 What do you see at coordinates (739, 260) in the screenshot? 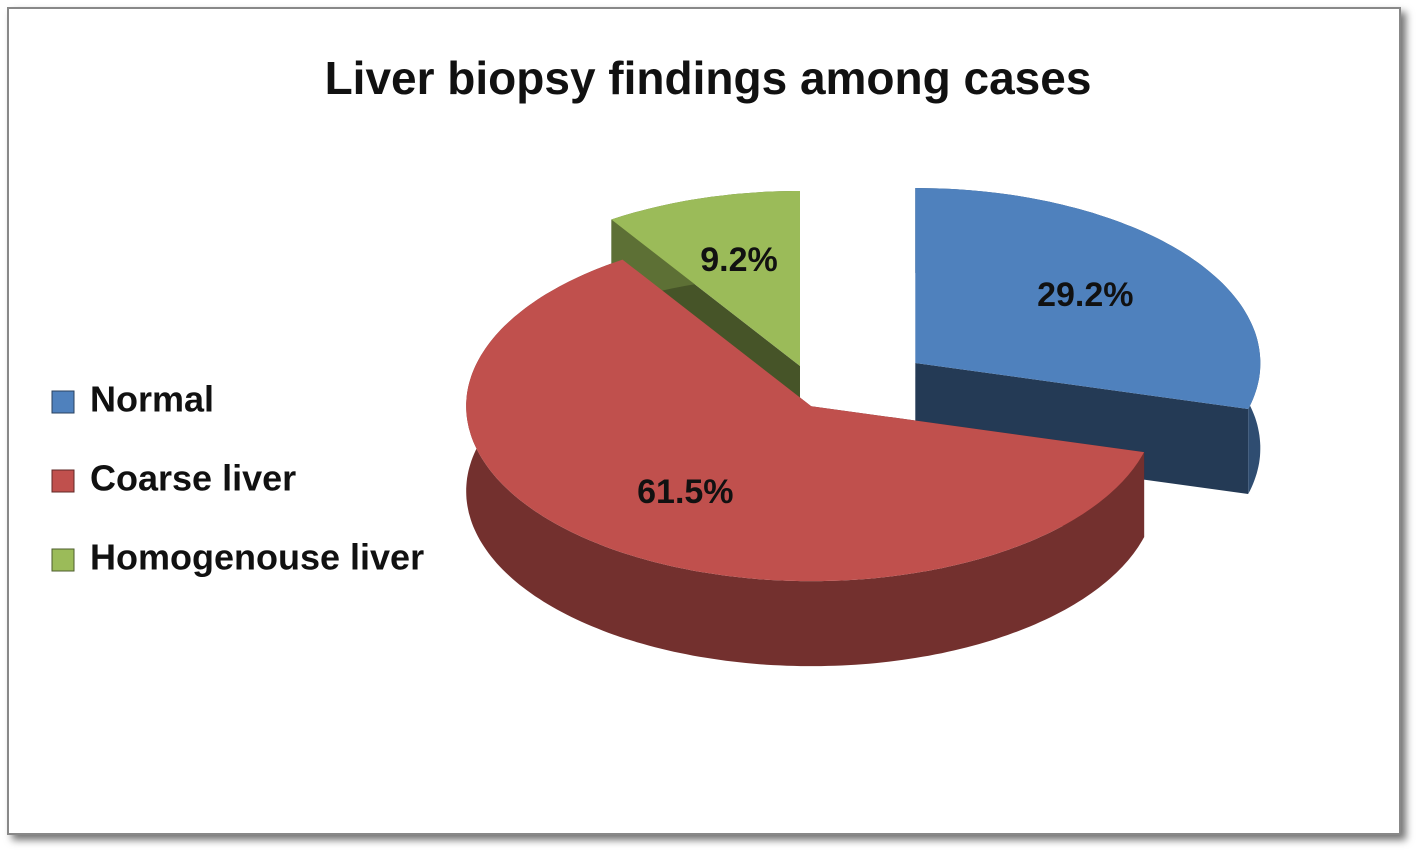
I see `data-label: 9.2%` at bounding box center [739, 260].